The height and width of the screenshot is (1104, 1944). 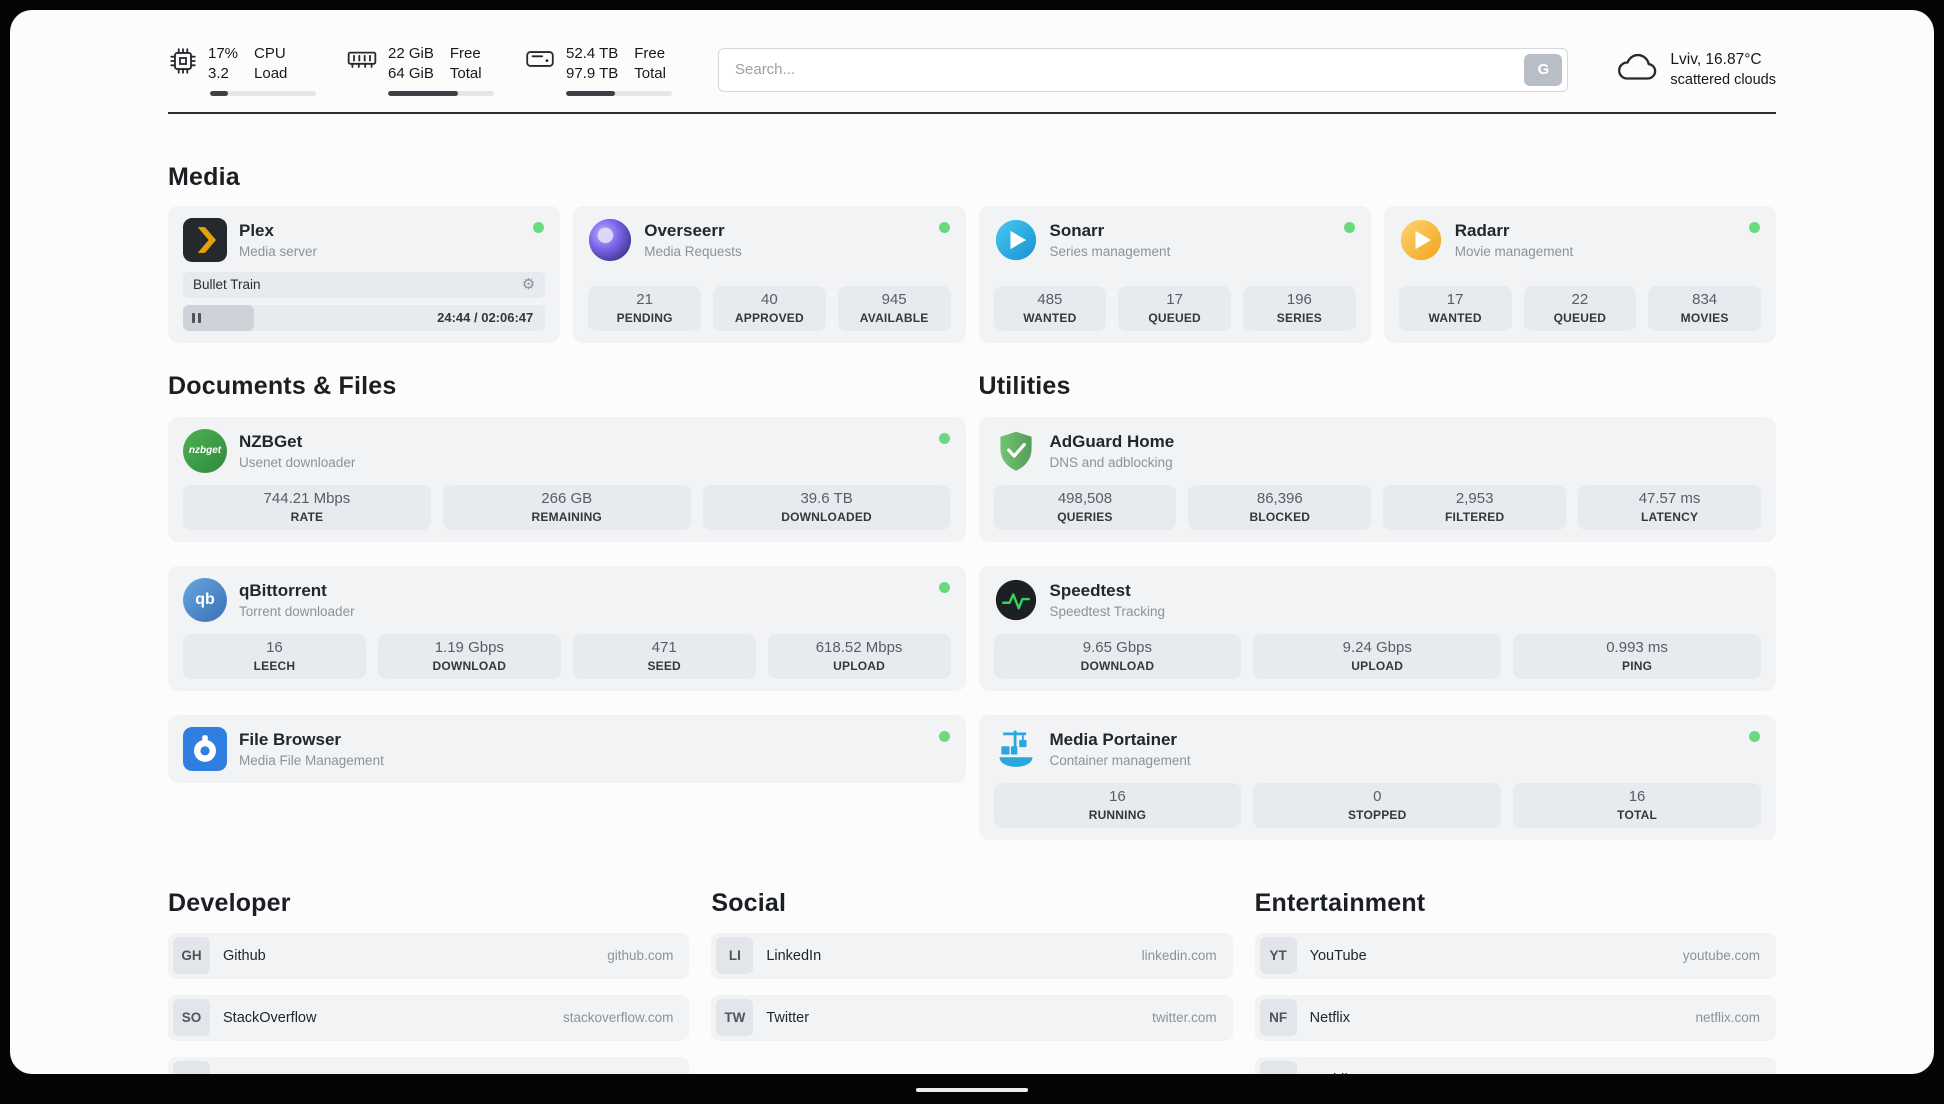 What do you see at coordinates (972, 1017) in the screenshot?
I see `bookmark-twitter: TW Twitter twitter.com` at bounding box center [972, 1017].